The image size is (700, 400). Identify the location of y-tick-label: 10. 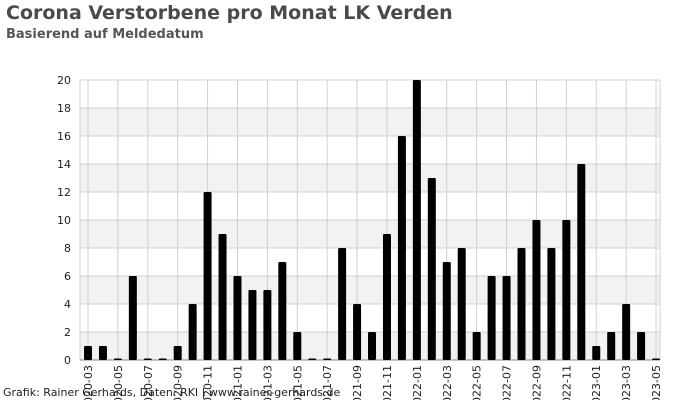
(64, 220).